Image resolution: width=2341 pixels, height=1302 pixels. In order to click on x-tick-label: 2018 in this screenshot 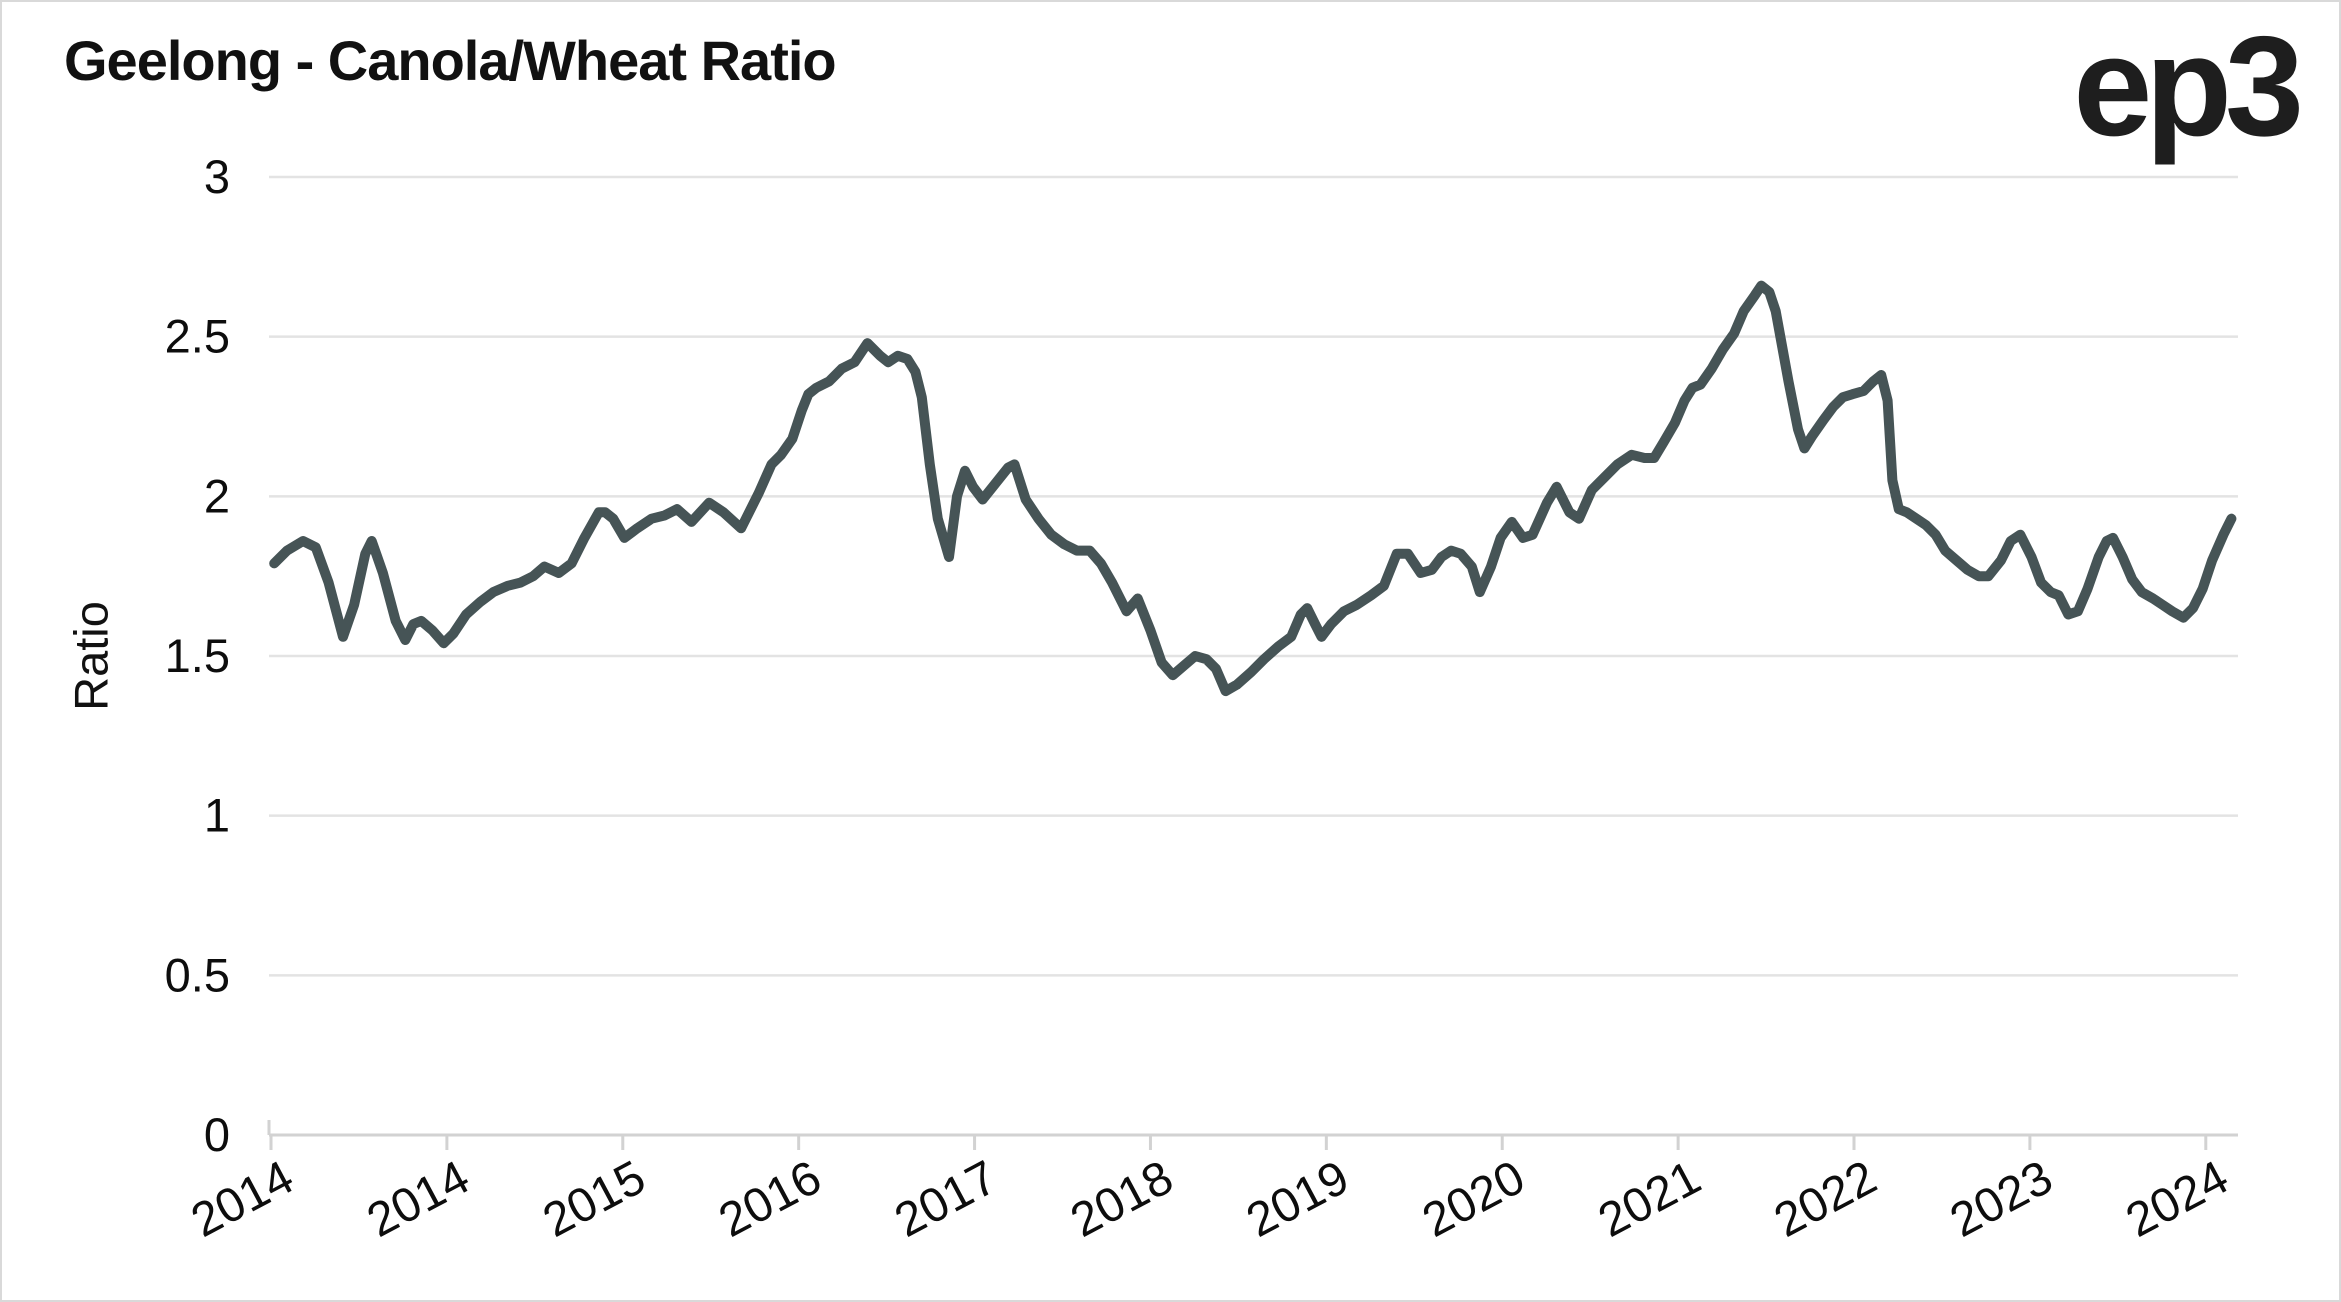, I will do `click(1121, 1199)`.